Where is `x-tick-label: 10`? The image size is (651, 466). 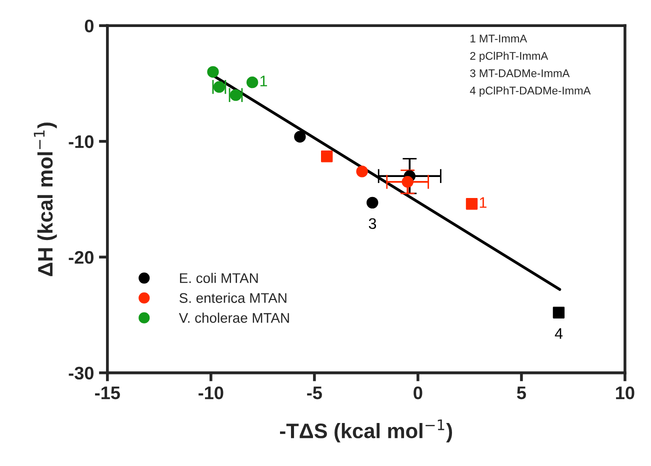 x-tick-label: 10 is located at coordinates (625, 393).